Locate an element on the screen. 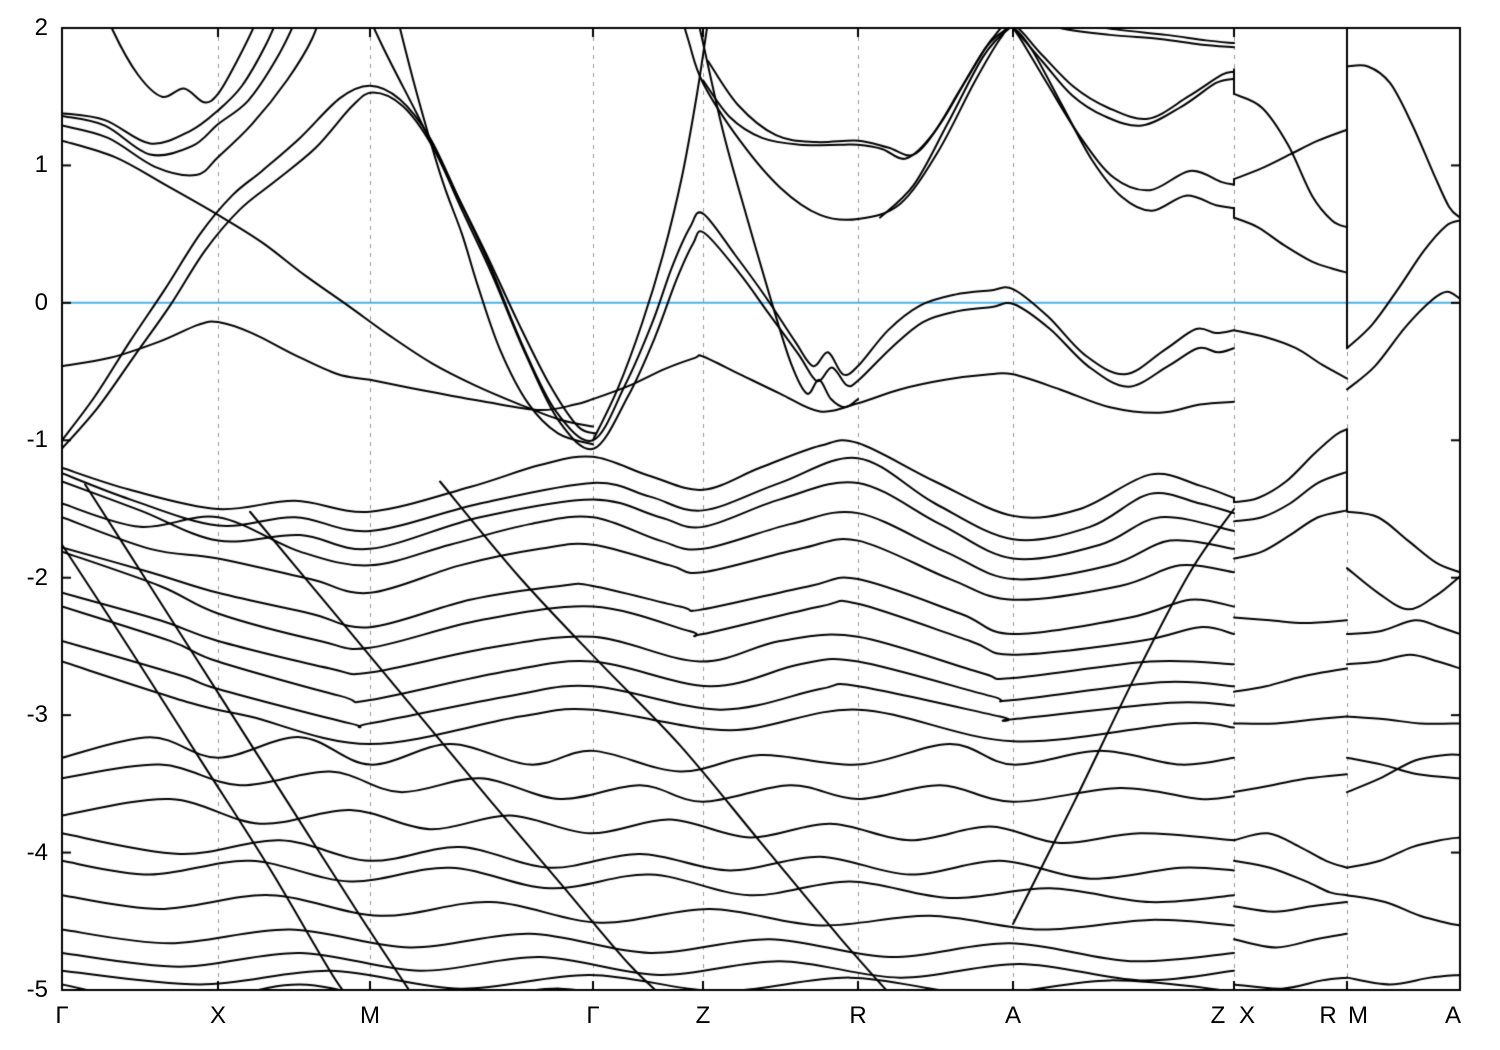  y-tick-label: -2 is located at coordinates (37, 577).